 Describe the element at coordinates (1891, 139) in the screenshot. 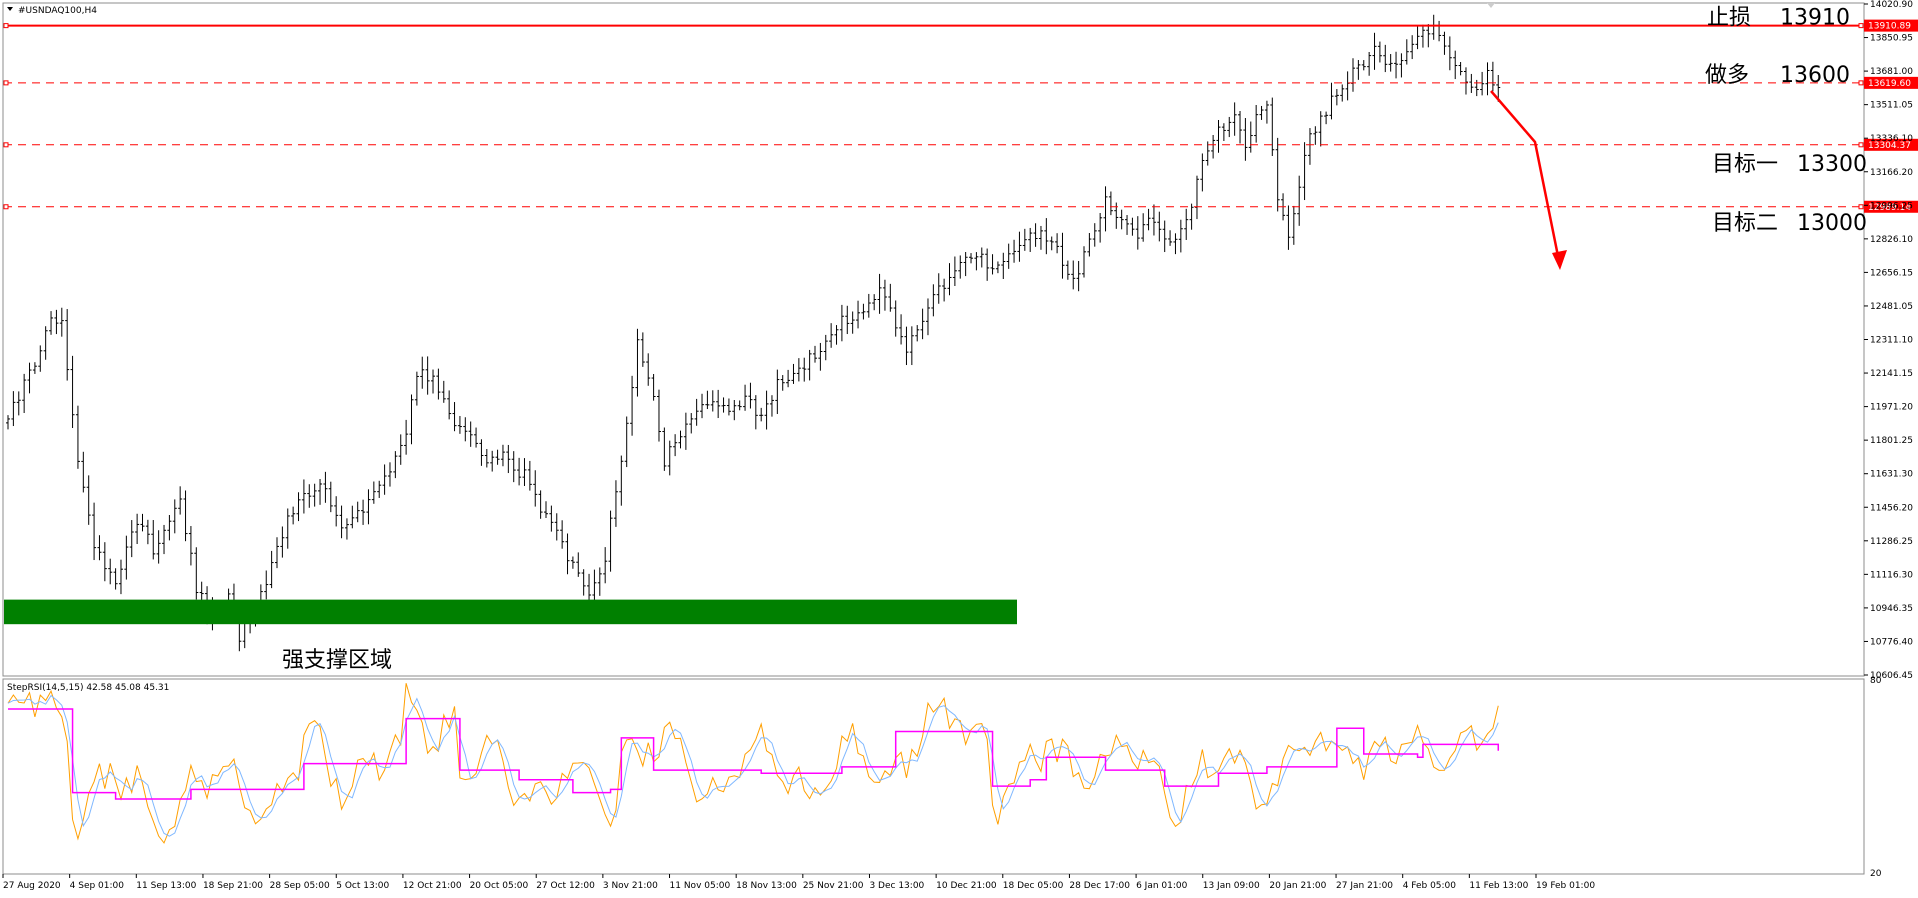

I see `price-tick-label: 13336.10` at that location.